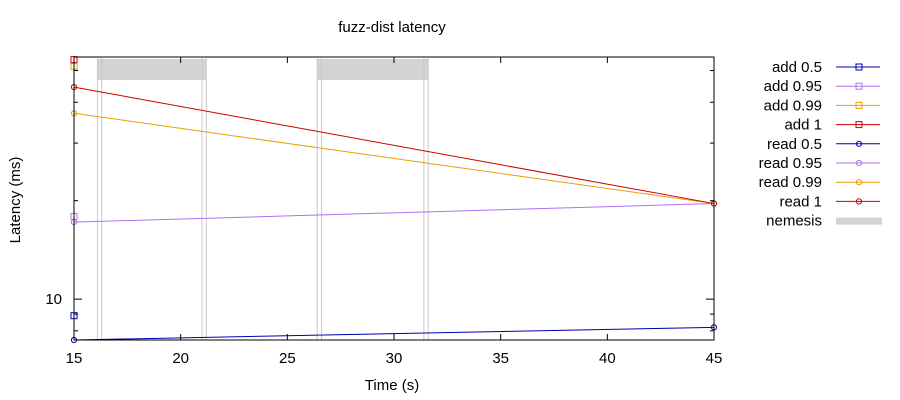 Image resolution: width=900 pixels, height=400 pixels. What do you see at coordinates (394, 358) in the screenshot?
I see `x-tick-label: 30` at bounding box center [394, 358].